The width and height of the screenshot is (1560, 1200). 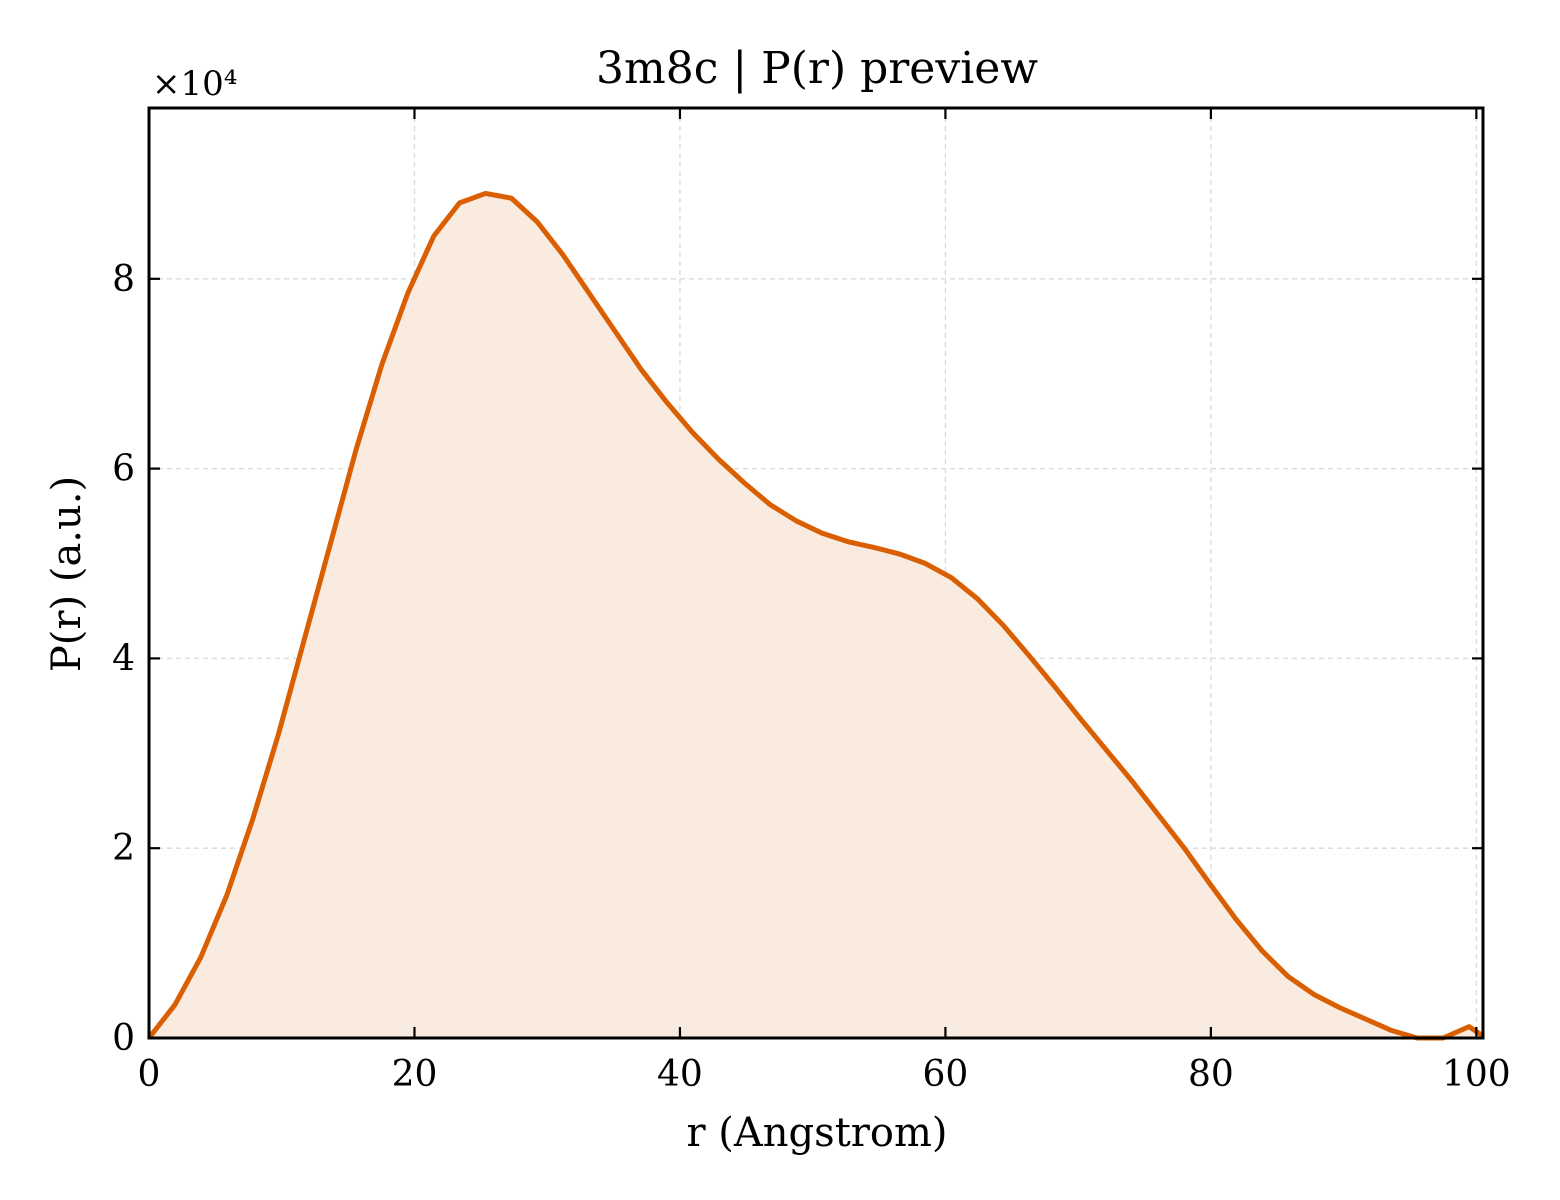 What do you see at coordinates (817, 68) in the screenshot?
I see `chart-title: 3m8c | P(r) preview` at bounding box center [817, 68].